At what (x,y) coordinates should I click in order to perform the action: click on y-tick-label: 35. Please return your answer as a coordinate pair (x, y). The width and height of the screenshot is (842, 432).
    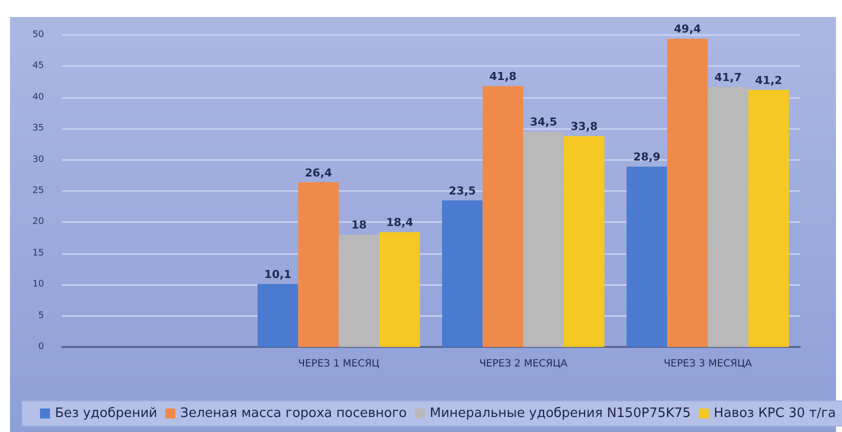
    Looking at the image, I should click on (38, 129).